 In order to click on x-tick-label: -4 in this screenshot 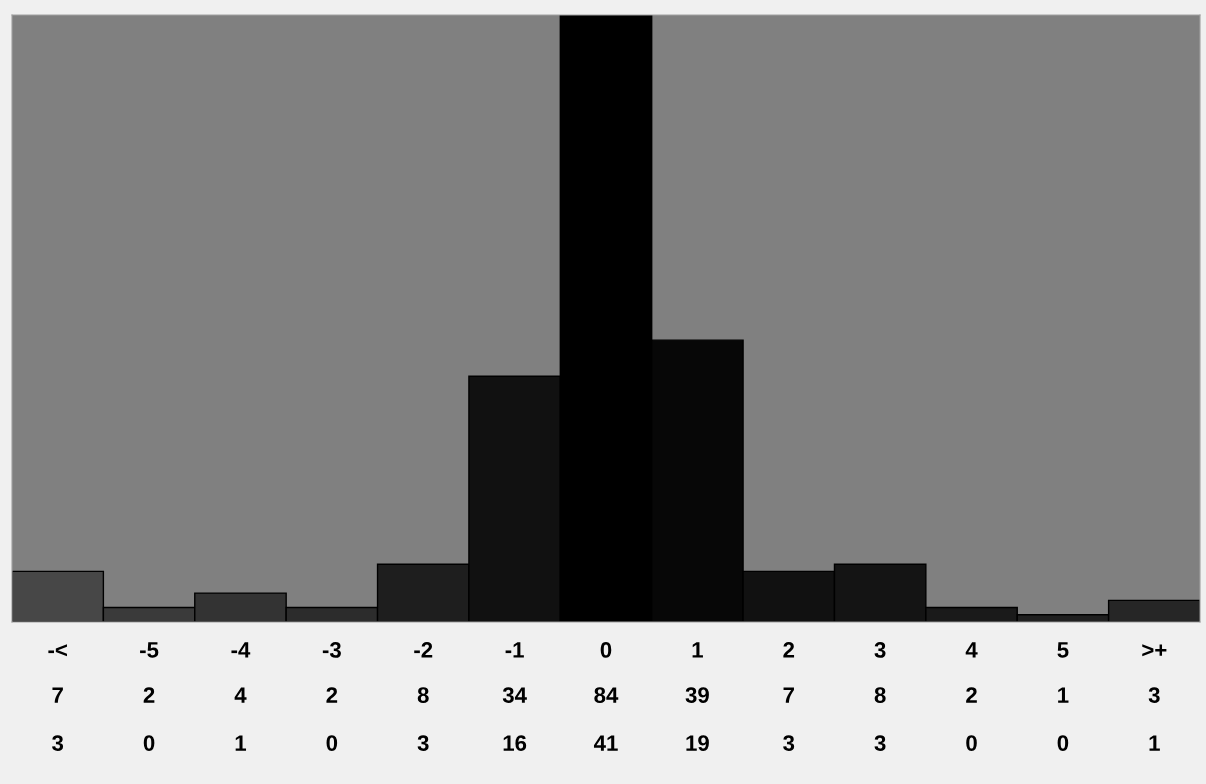, I will do `click(241, 650)`.